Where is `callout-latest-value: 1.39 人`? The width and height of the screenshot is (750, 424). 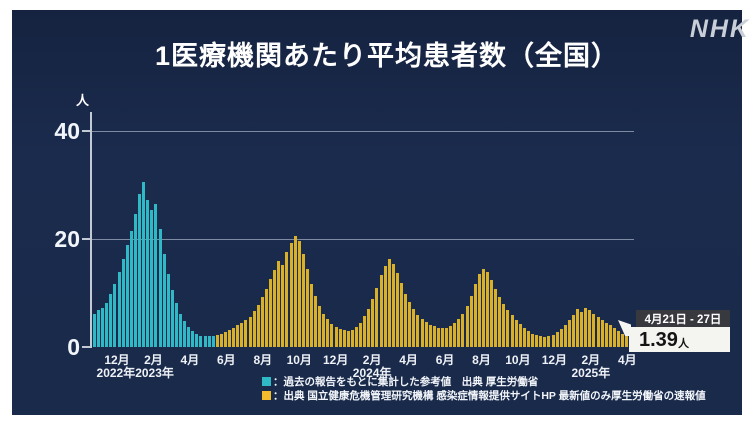 callout-latest-value: 1.39 人 is located at coordinates (679, 339).